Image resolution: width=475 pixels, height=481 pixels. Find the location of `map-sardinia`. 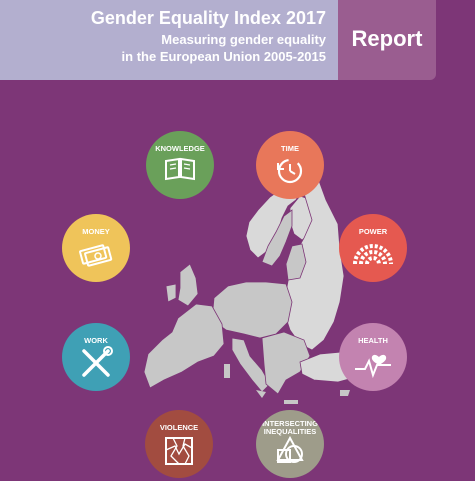

map-sardinia is located at coordinates (227, 371).